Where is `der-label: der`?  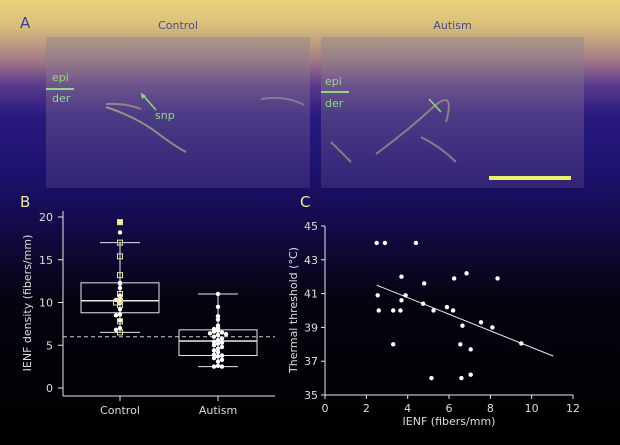
der-label: der is located at coordinates (334, 103).